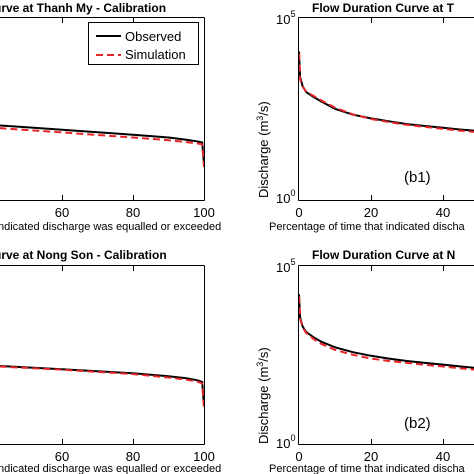 This screenshot has height=474, width=474. I want to click on panel-a2-title: urve at Nong Son - Calibration, so click(83, 255).